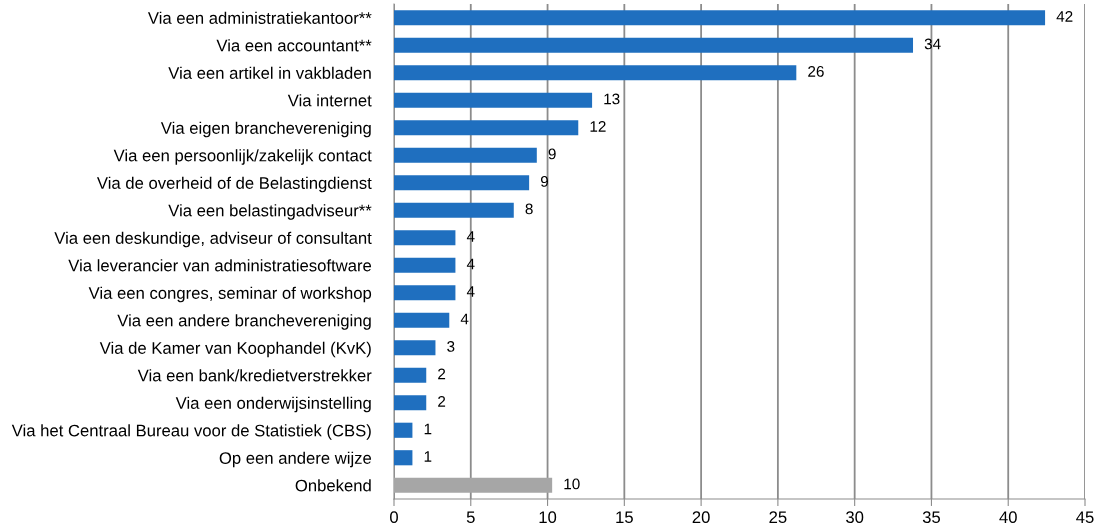 Image resolution: width=1112 pixels, height=529 pixels. What do you see at coordinates (235, 349) in the screenshot?
I see `y-tick-label: Via de Kamer van Koophandel (KvK)` at bounding box center [235, 349].